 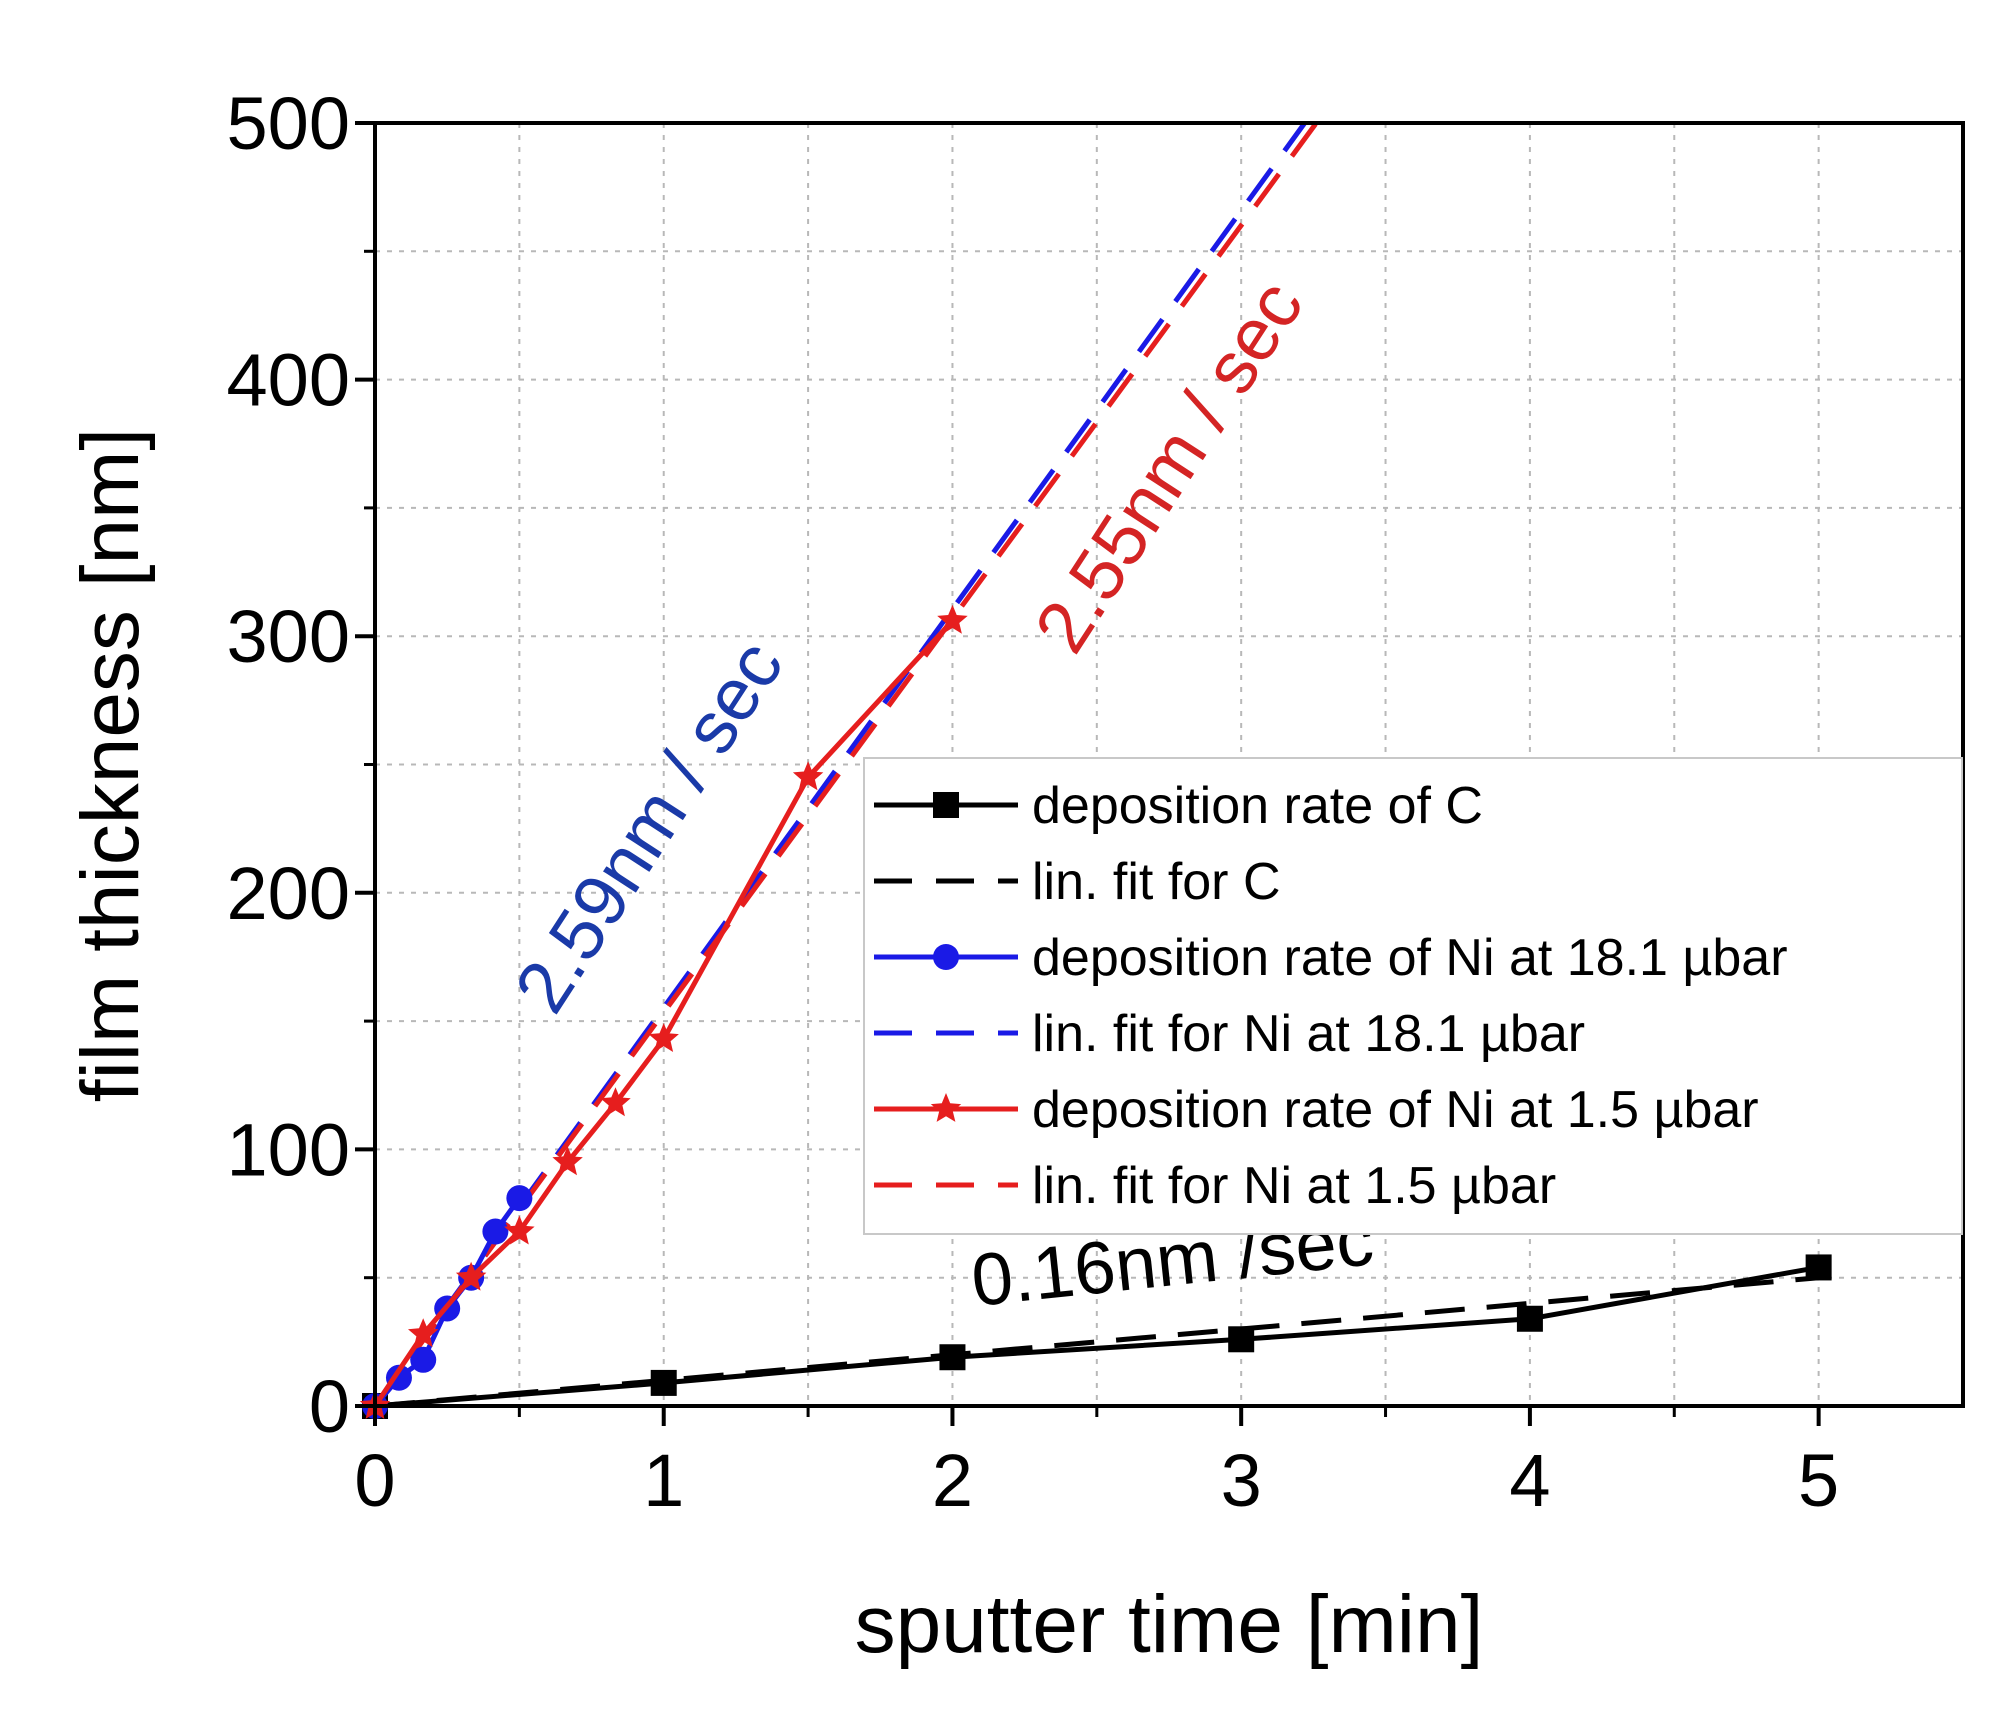 I want to click on legend-label-lin-fit-for-c: lin. fit for C, so click(x=1156, y=882).